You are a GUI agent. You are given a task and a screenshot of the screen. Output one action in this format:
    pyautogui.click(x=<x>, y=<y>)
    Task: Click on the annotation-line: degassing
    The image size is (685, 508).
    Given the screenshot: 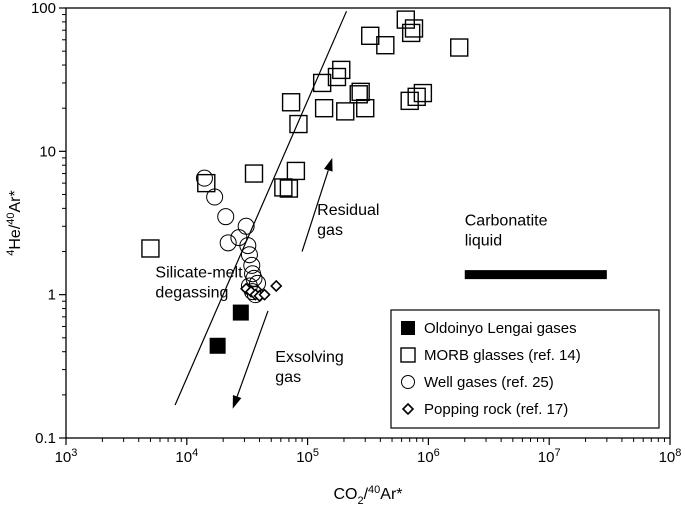 What is the action you would take?
    pyautogui.click(x=191, y=292)
    